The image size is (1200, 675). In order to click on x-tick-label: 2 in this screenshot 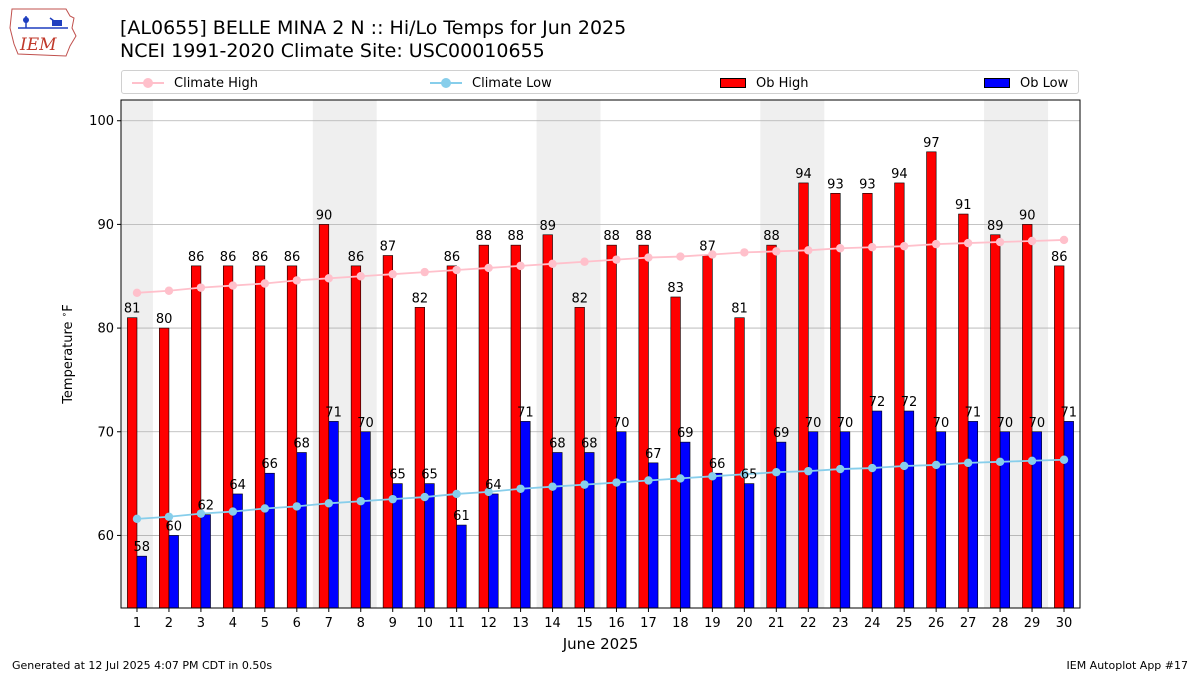, I will do `click(169, 623)`.